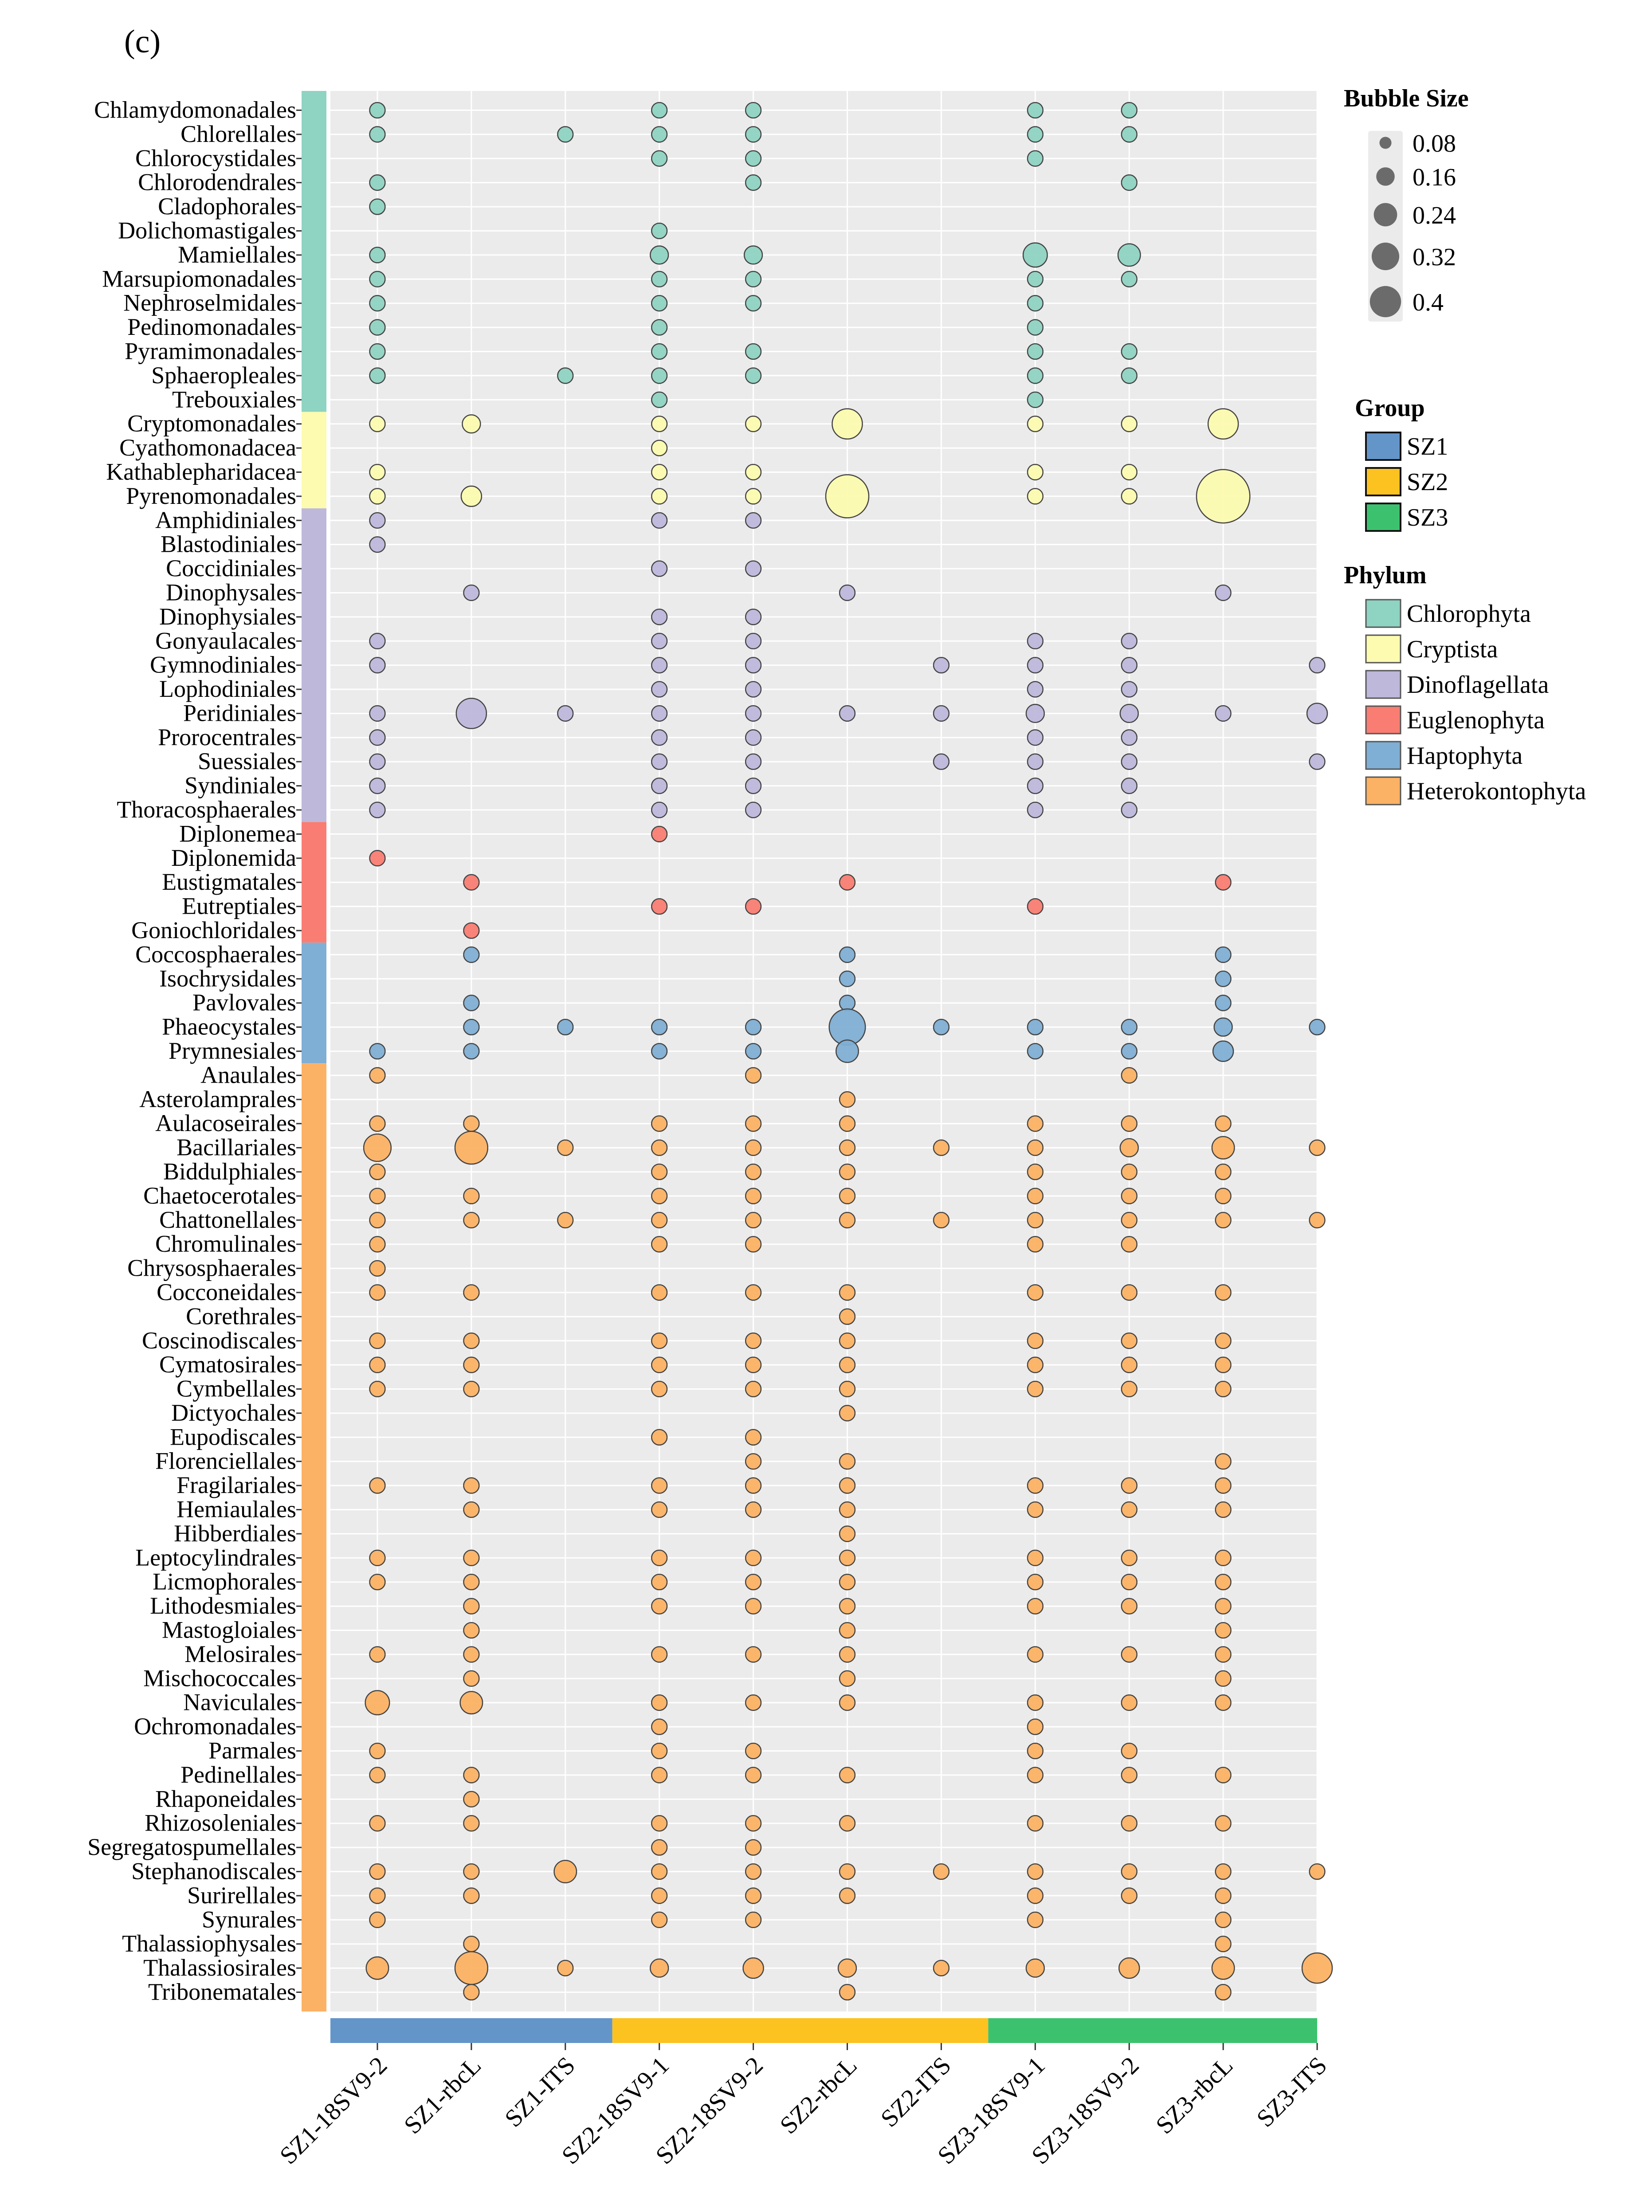 The width and height of the screenshot is (1652, 2212). Describe the element at coordinates (215, 954) in the screenshot. I see `y-tick-label: Coccosphaerales` at that location.